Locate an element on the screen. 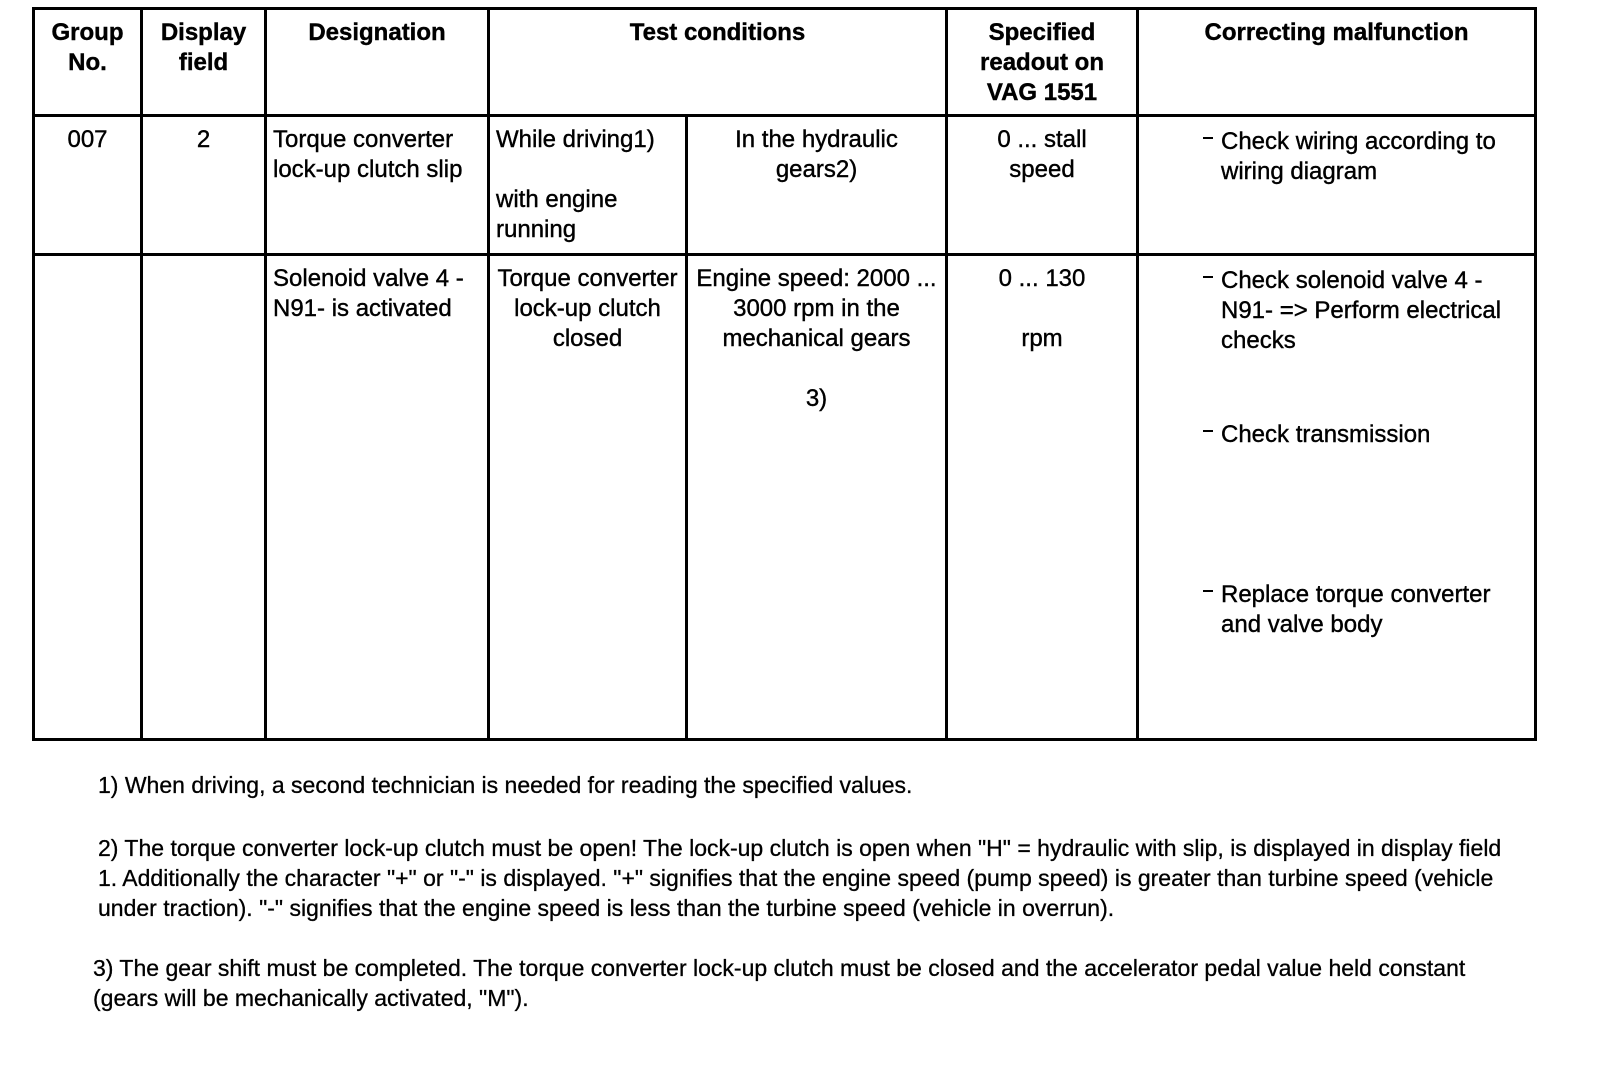  header-correcting-malfunction: Correcting malfunction is located at coordinates (1336, 62).